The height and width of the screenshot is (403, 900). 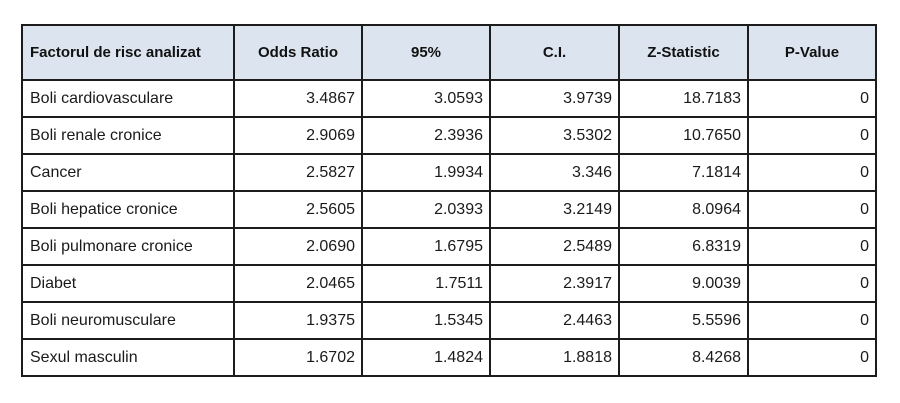 What do you see at coordinates (683, 209) in the screenshot?
I see `z-statistic-cell: 8.0964` at bounding box center [683, 209].